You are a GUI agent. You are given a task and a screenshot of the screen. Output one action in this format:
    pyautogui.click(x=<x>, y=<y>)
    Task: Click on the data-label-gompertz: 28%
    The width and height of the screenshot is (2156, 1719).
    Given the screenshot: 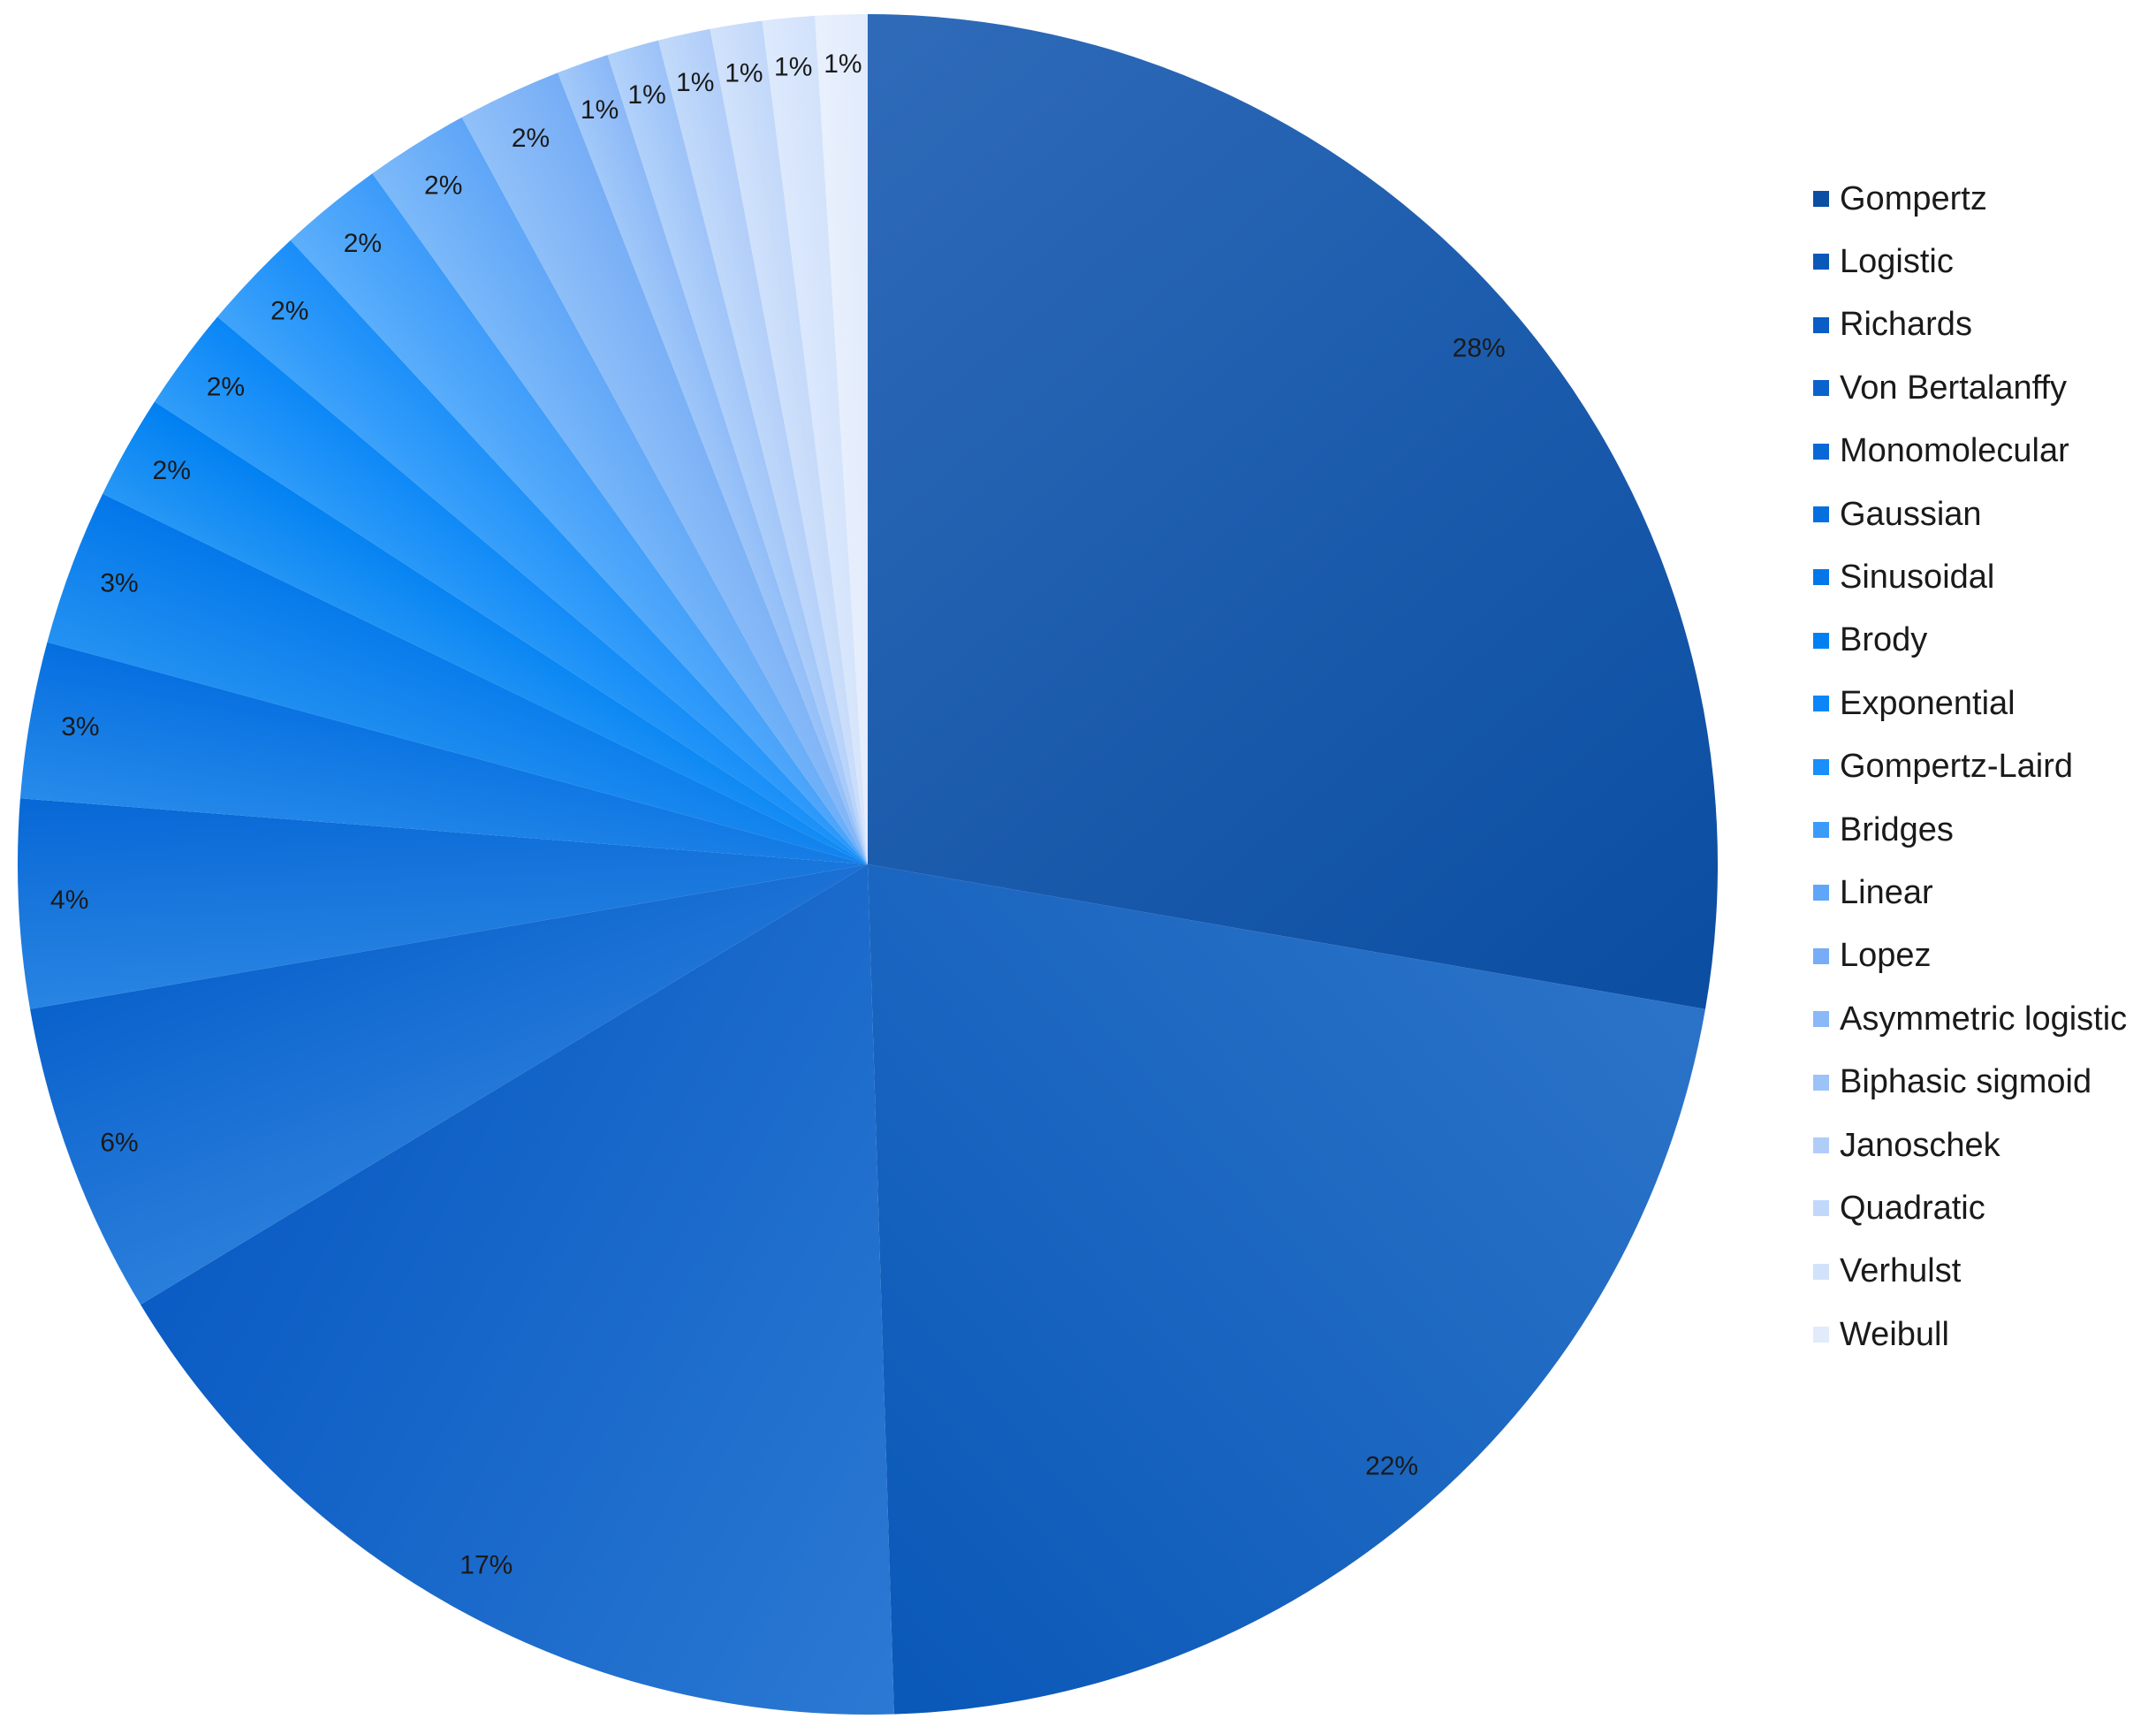 What is the action you would take?
    pyautogui.click(x=1479, y=348)
    